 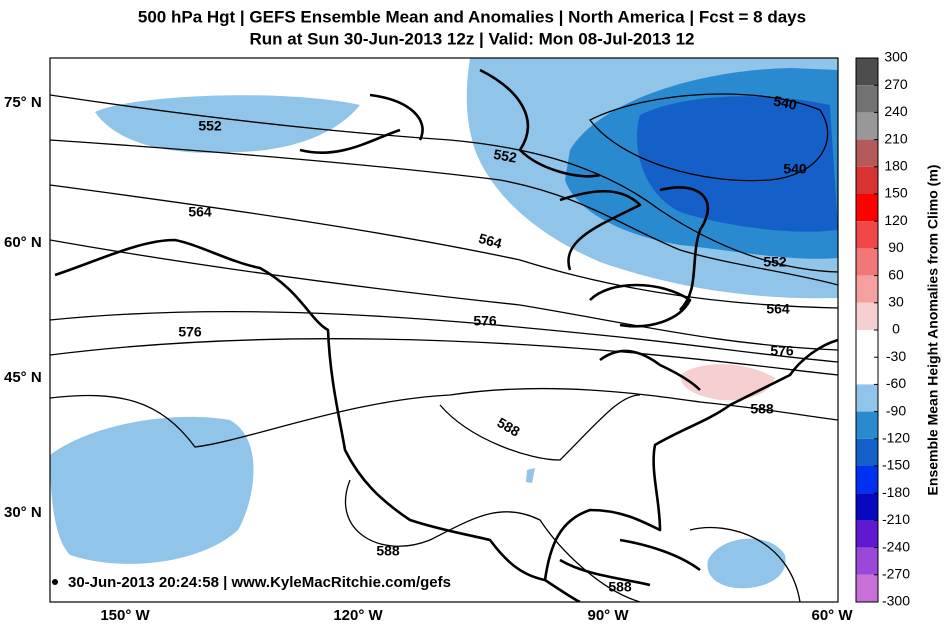 What do you see at coordinates (896, 220) in the screenshot?
I see `colorbar-tick-label: 120` at bounding box center [896, 220].